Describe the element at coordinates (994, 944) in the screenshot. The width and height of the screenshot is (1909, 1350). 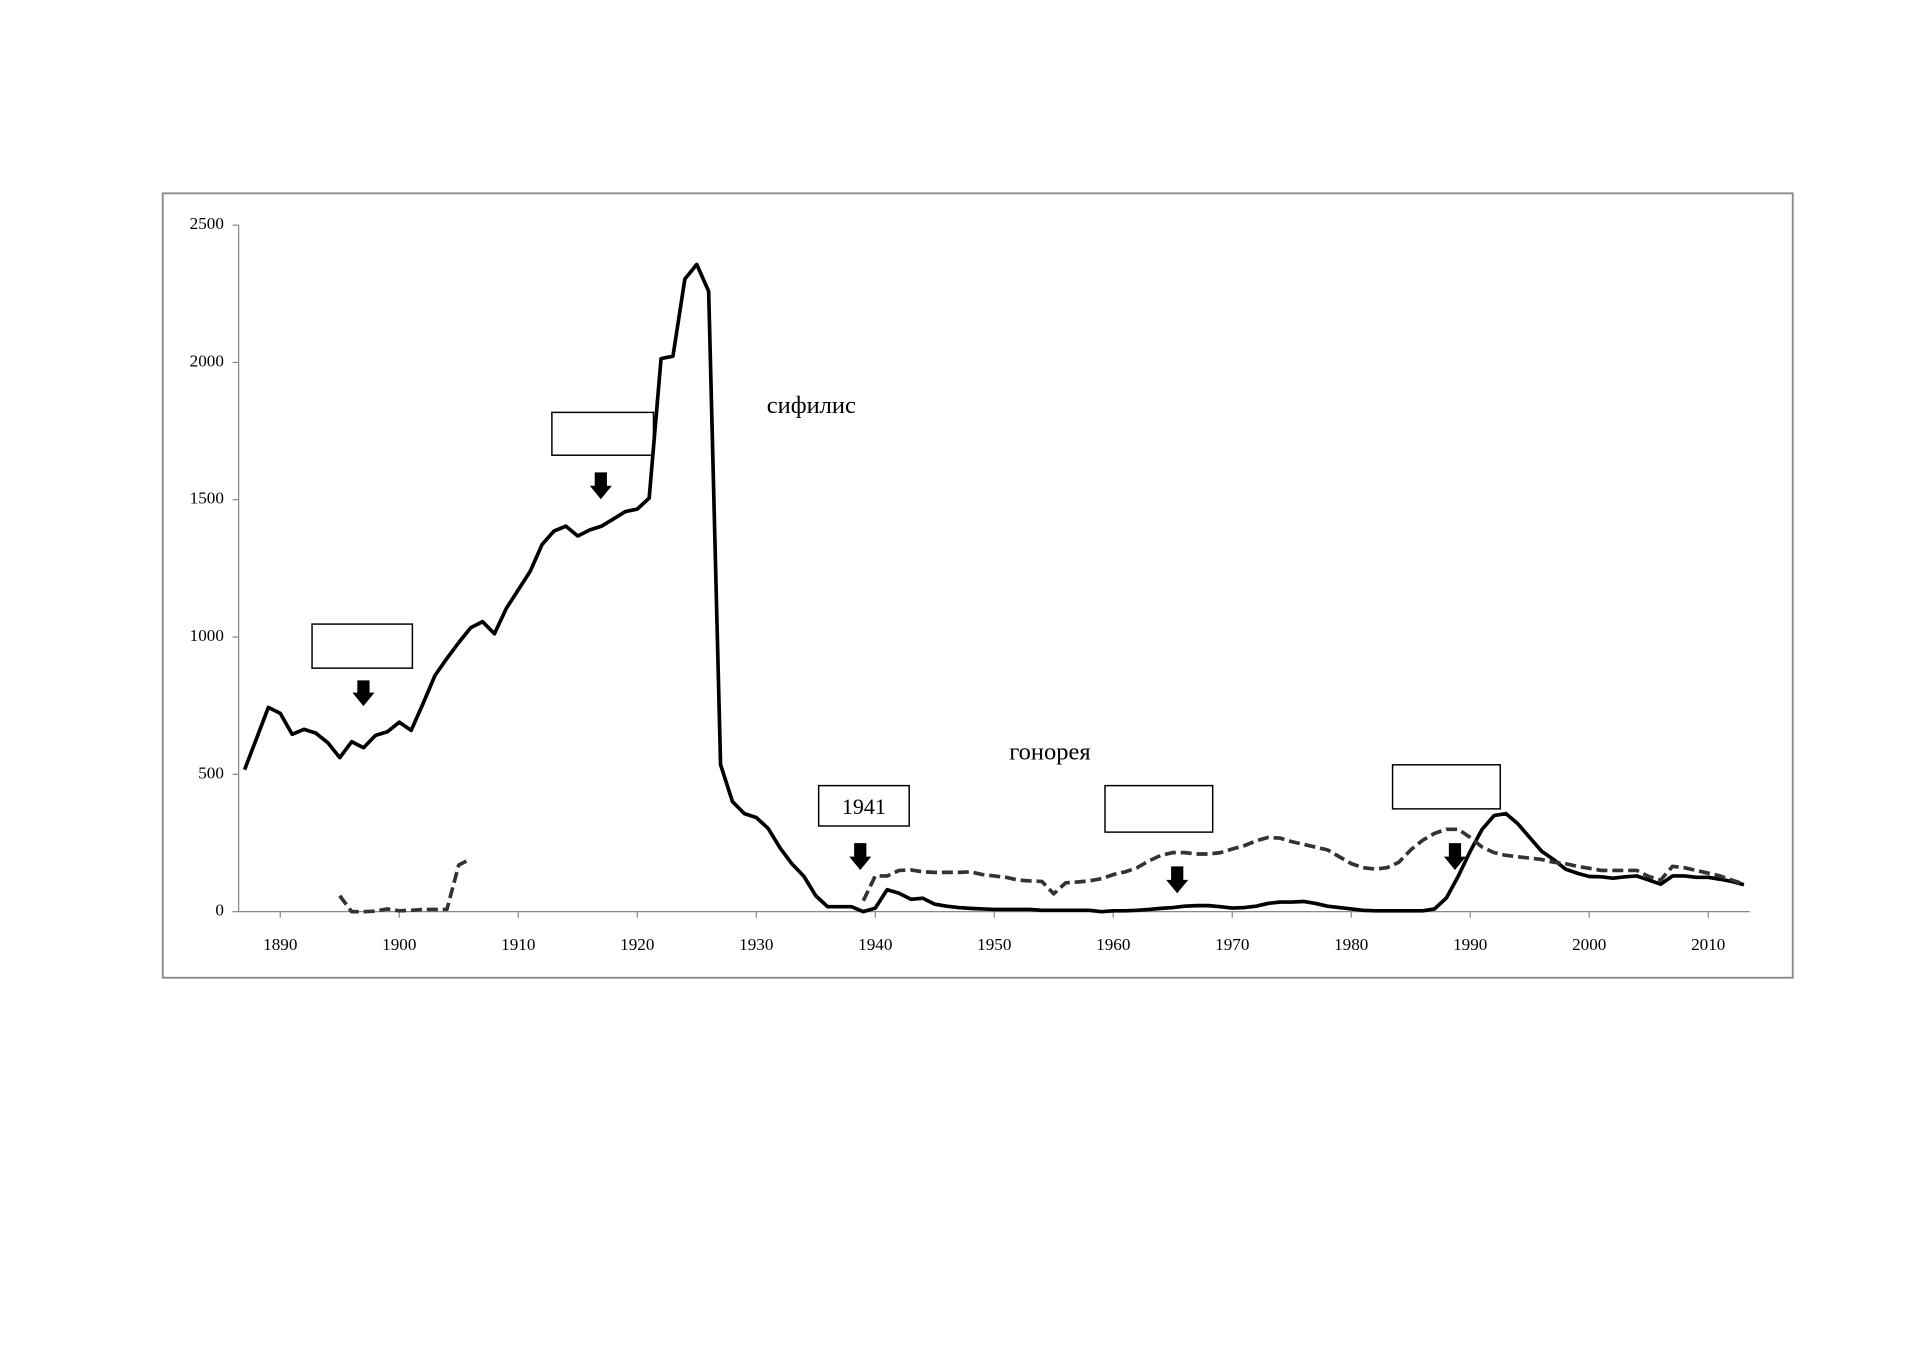
I see `x-tick-label: 1950` at that location.